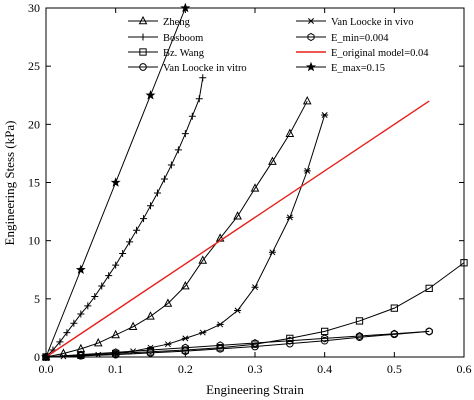 The width and height of the screenshot is (474, 400). What do you see at coordinates (255, 369) in the screenshot?
I see `x-tick-label: 0.3` at bounding box center [255, 369].